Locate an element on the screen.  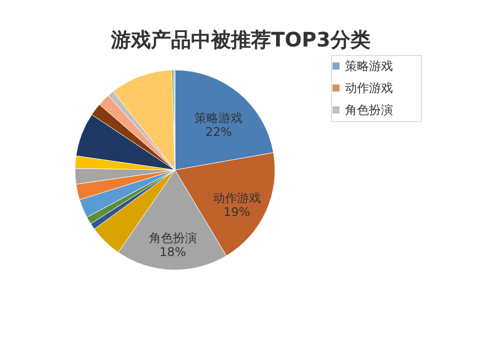
chart-title: 游戏产品中被推荐TOP3分类 is located at coordinates (240, 40).